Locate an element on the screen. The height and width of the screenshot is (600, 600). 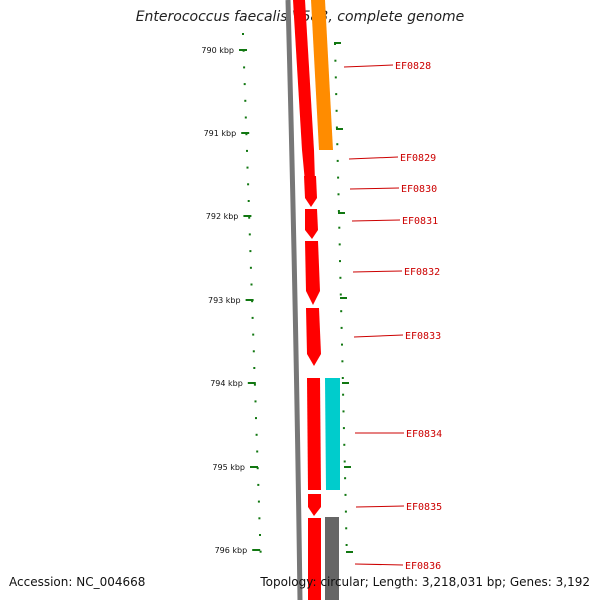
gene-label-ef0835: EF0835 is located at coordinates (424, 507).